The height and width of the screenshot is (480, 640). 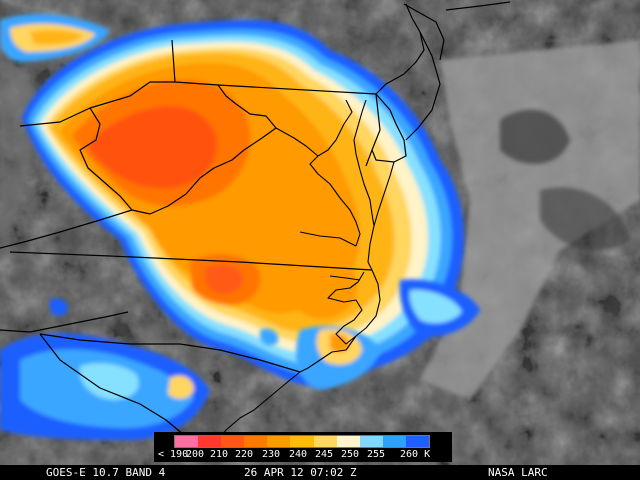 I want to click on new-york-border, so click(x=424, y=32).